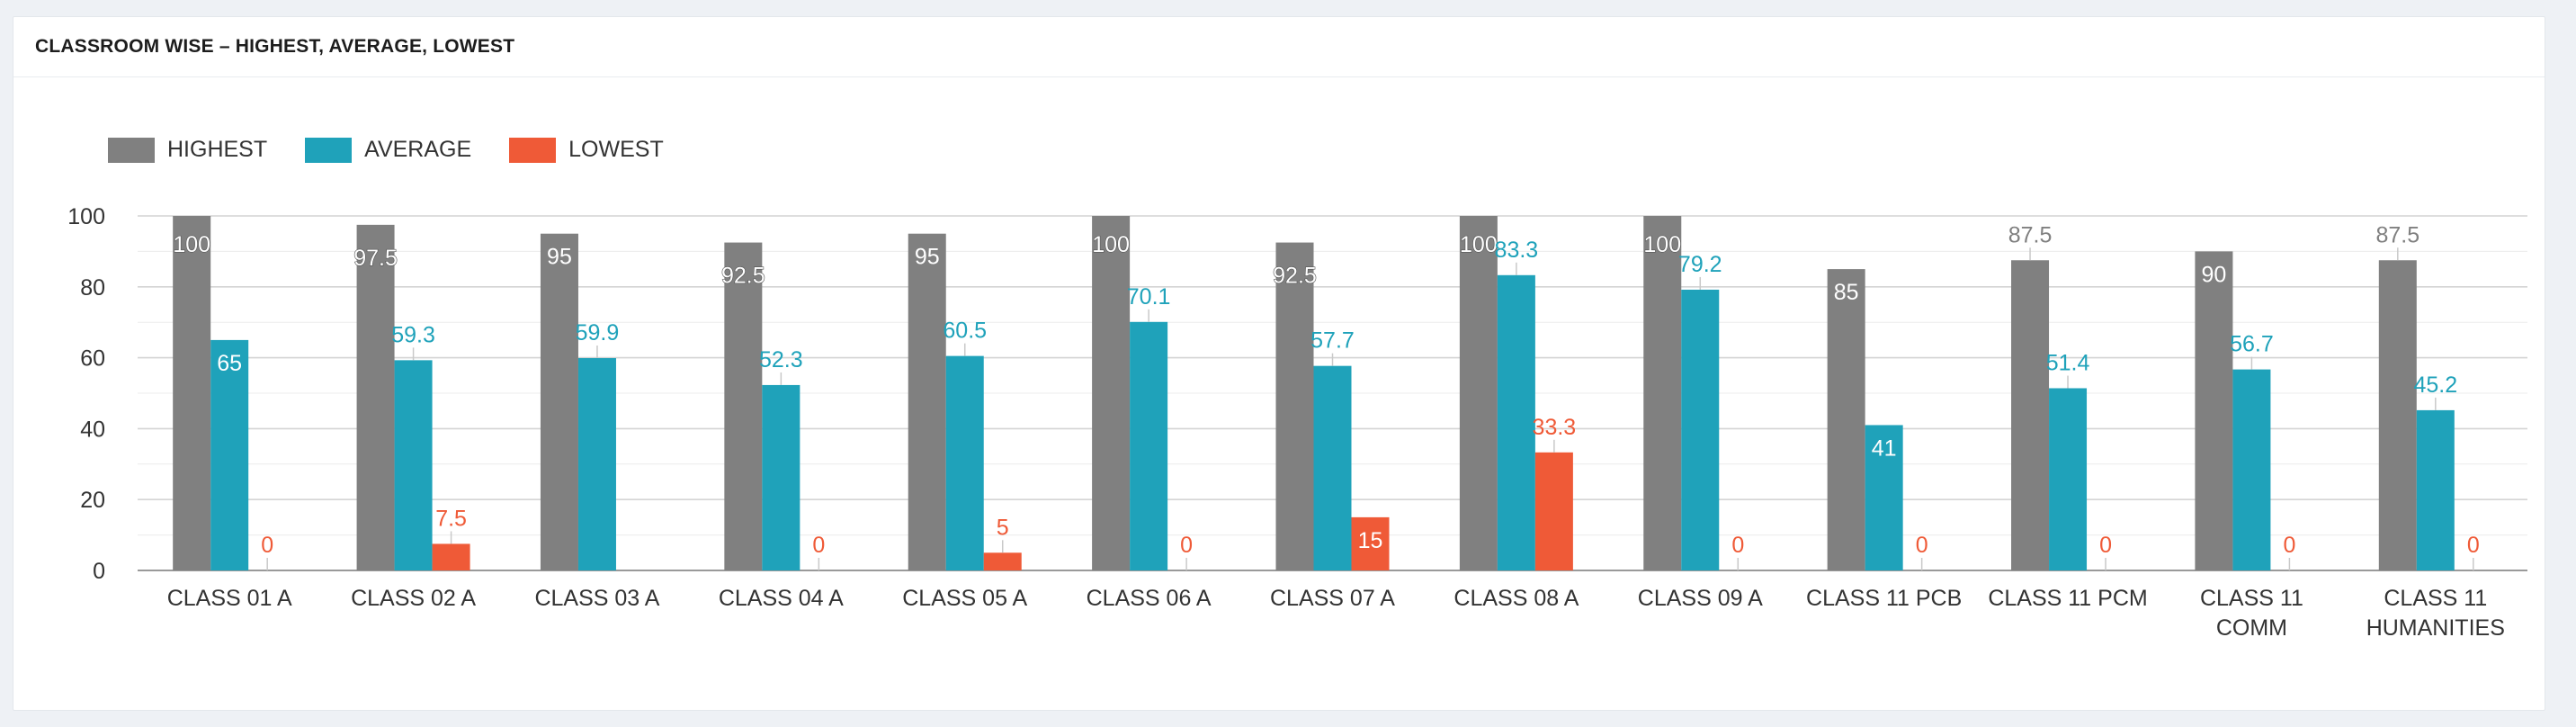 This screenshot has width=2576, height=727. What do you see at coordinates (217, 150) in the screenshot?
I see `legend-label-highest: HIGHEST` at bounding box center [217, 150].